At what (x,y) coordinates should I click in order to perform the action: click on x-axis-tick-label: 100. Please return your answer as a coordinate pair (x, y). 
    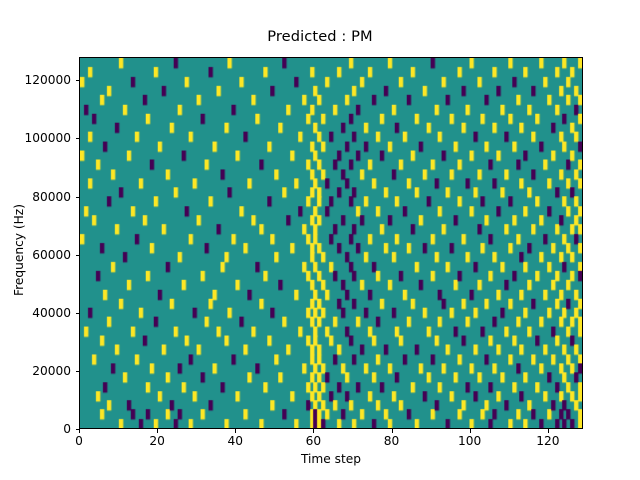
    Looking at the image, I should click on (470, 441).